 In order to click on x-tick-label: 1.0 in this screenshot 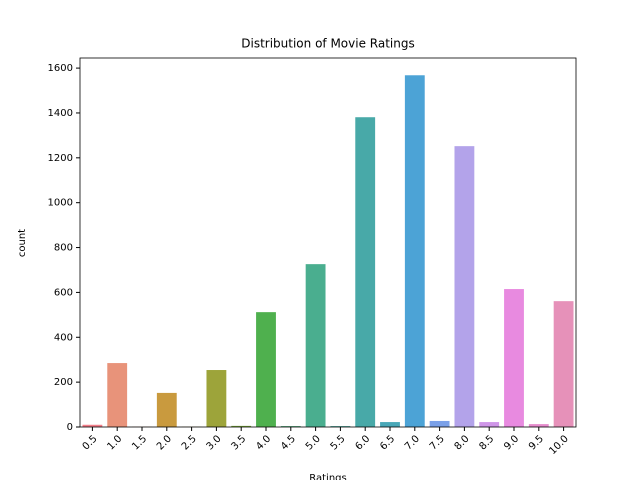, I will do `click(114, 442)`.